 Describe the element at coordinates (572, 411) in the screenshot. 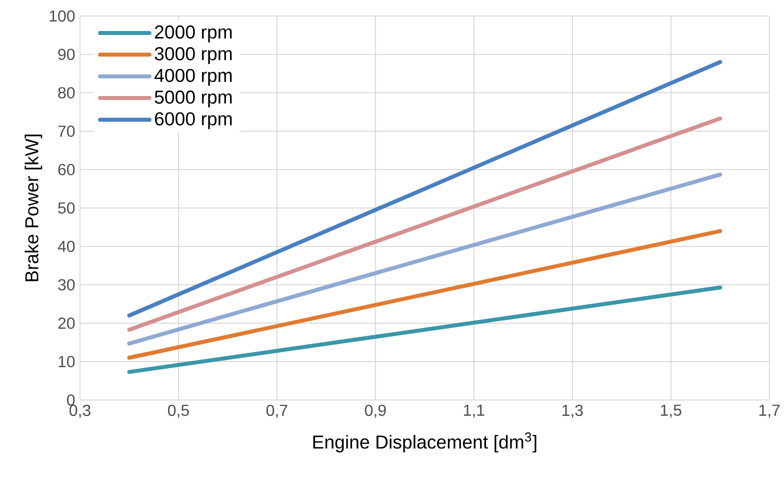

I see `x-tick-label: 1,3` at that location.